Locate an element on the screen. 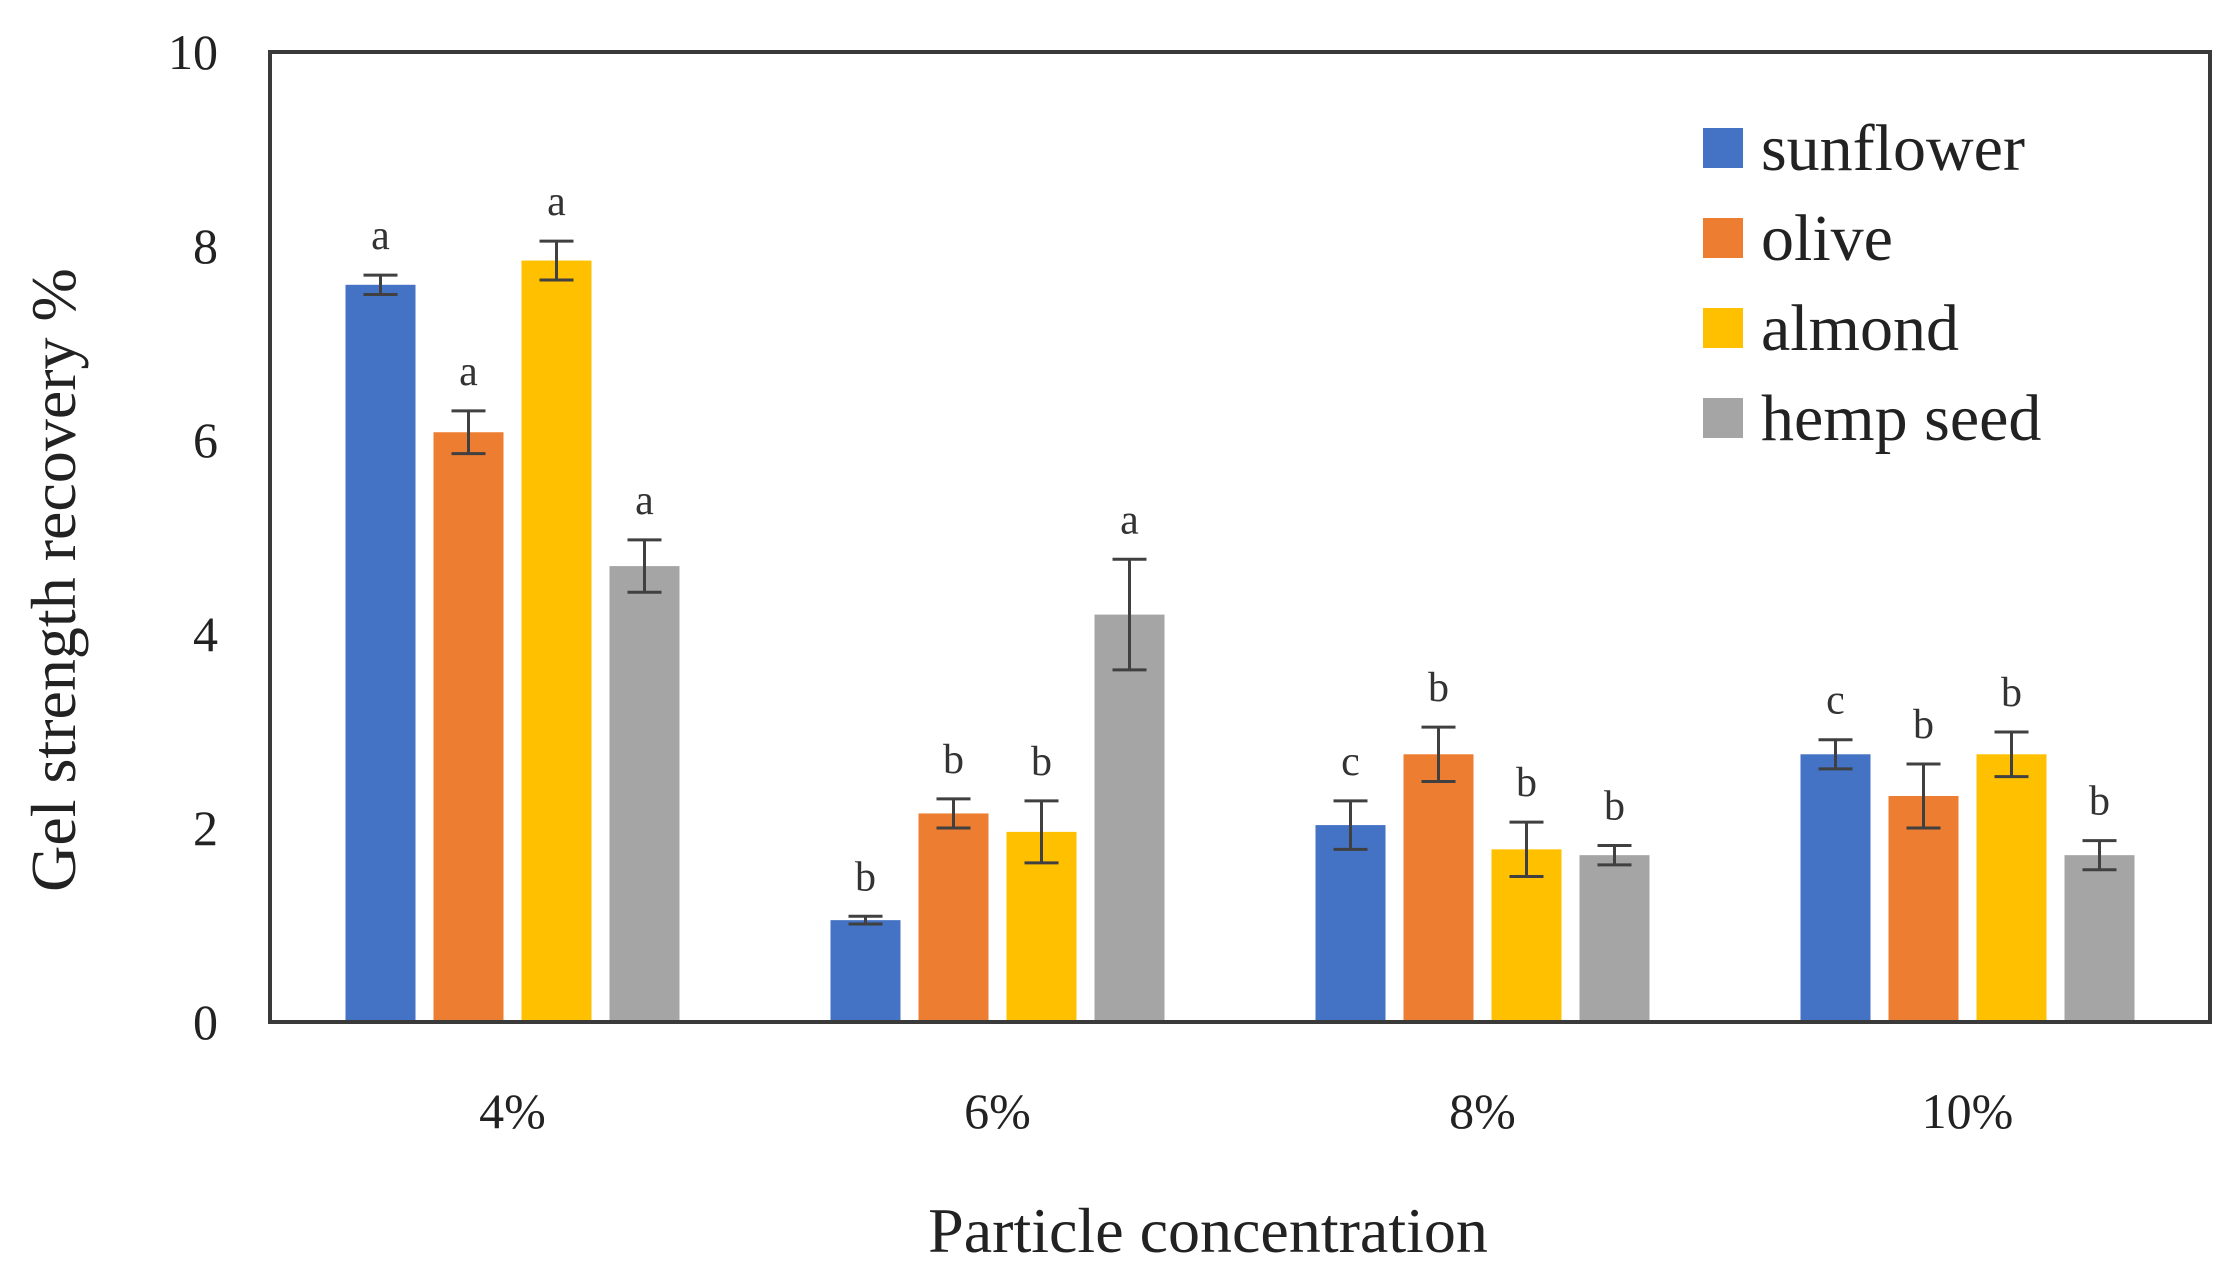 This screenshot has width=2234, height=1276. x-axis-title: Particle concentration is located at coordinates (1208, 1230).